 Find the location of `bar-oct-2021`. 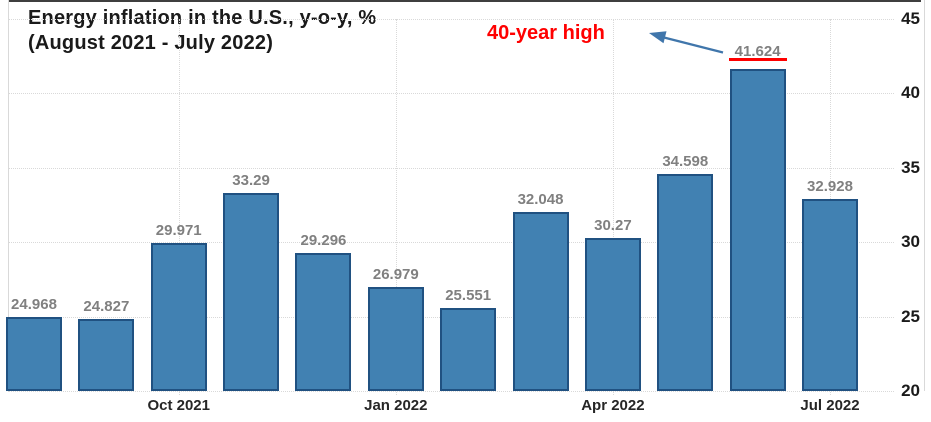

bar-oct-2021 is located at coordinates (178, 316).